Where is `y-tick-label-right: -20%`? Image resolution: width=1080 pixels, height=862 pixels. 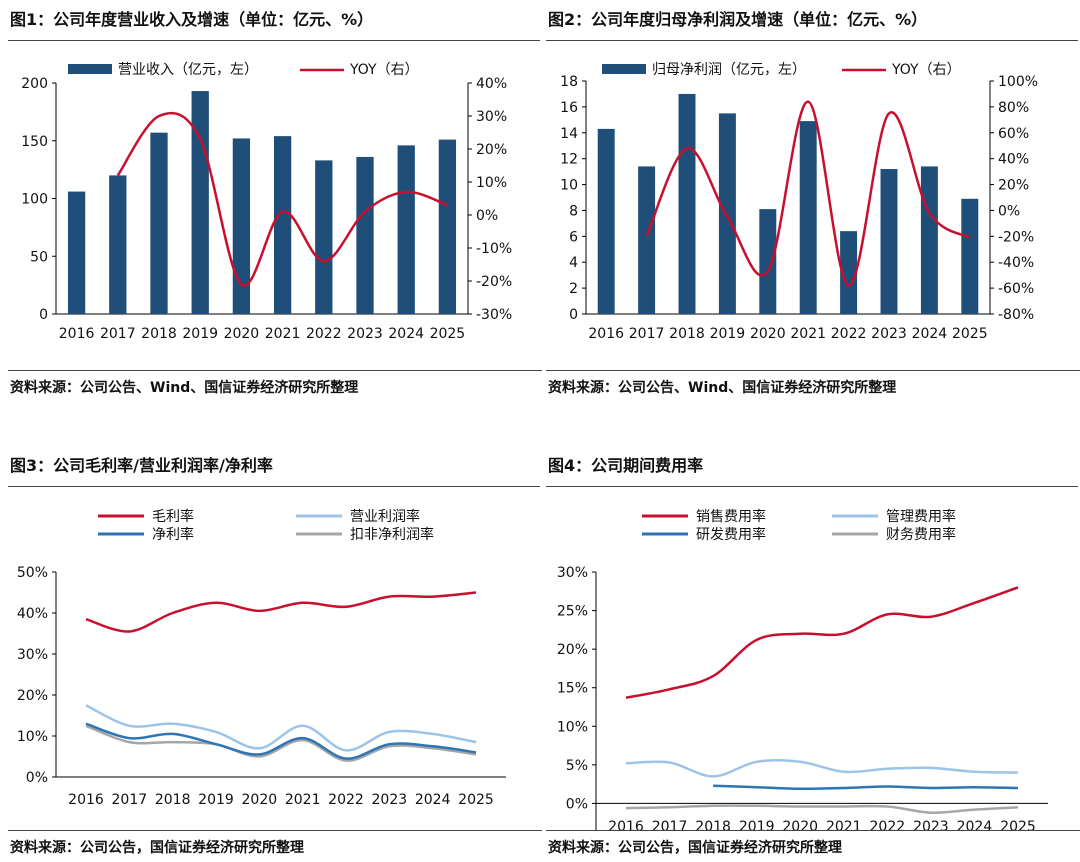
y-tick-label-right: -20% is located at coordinates (1016, 237).